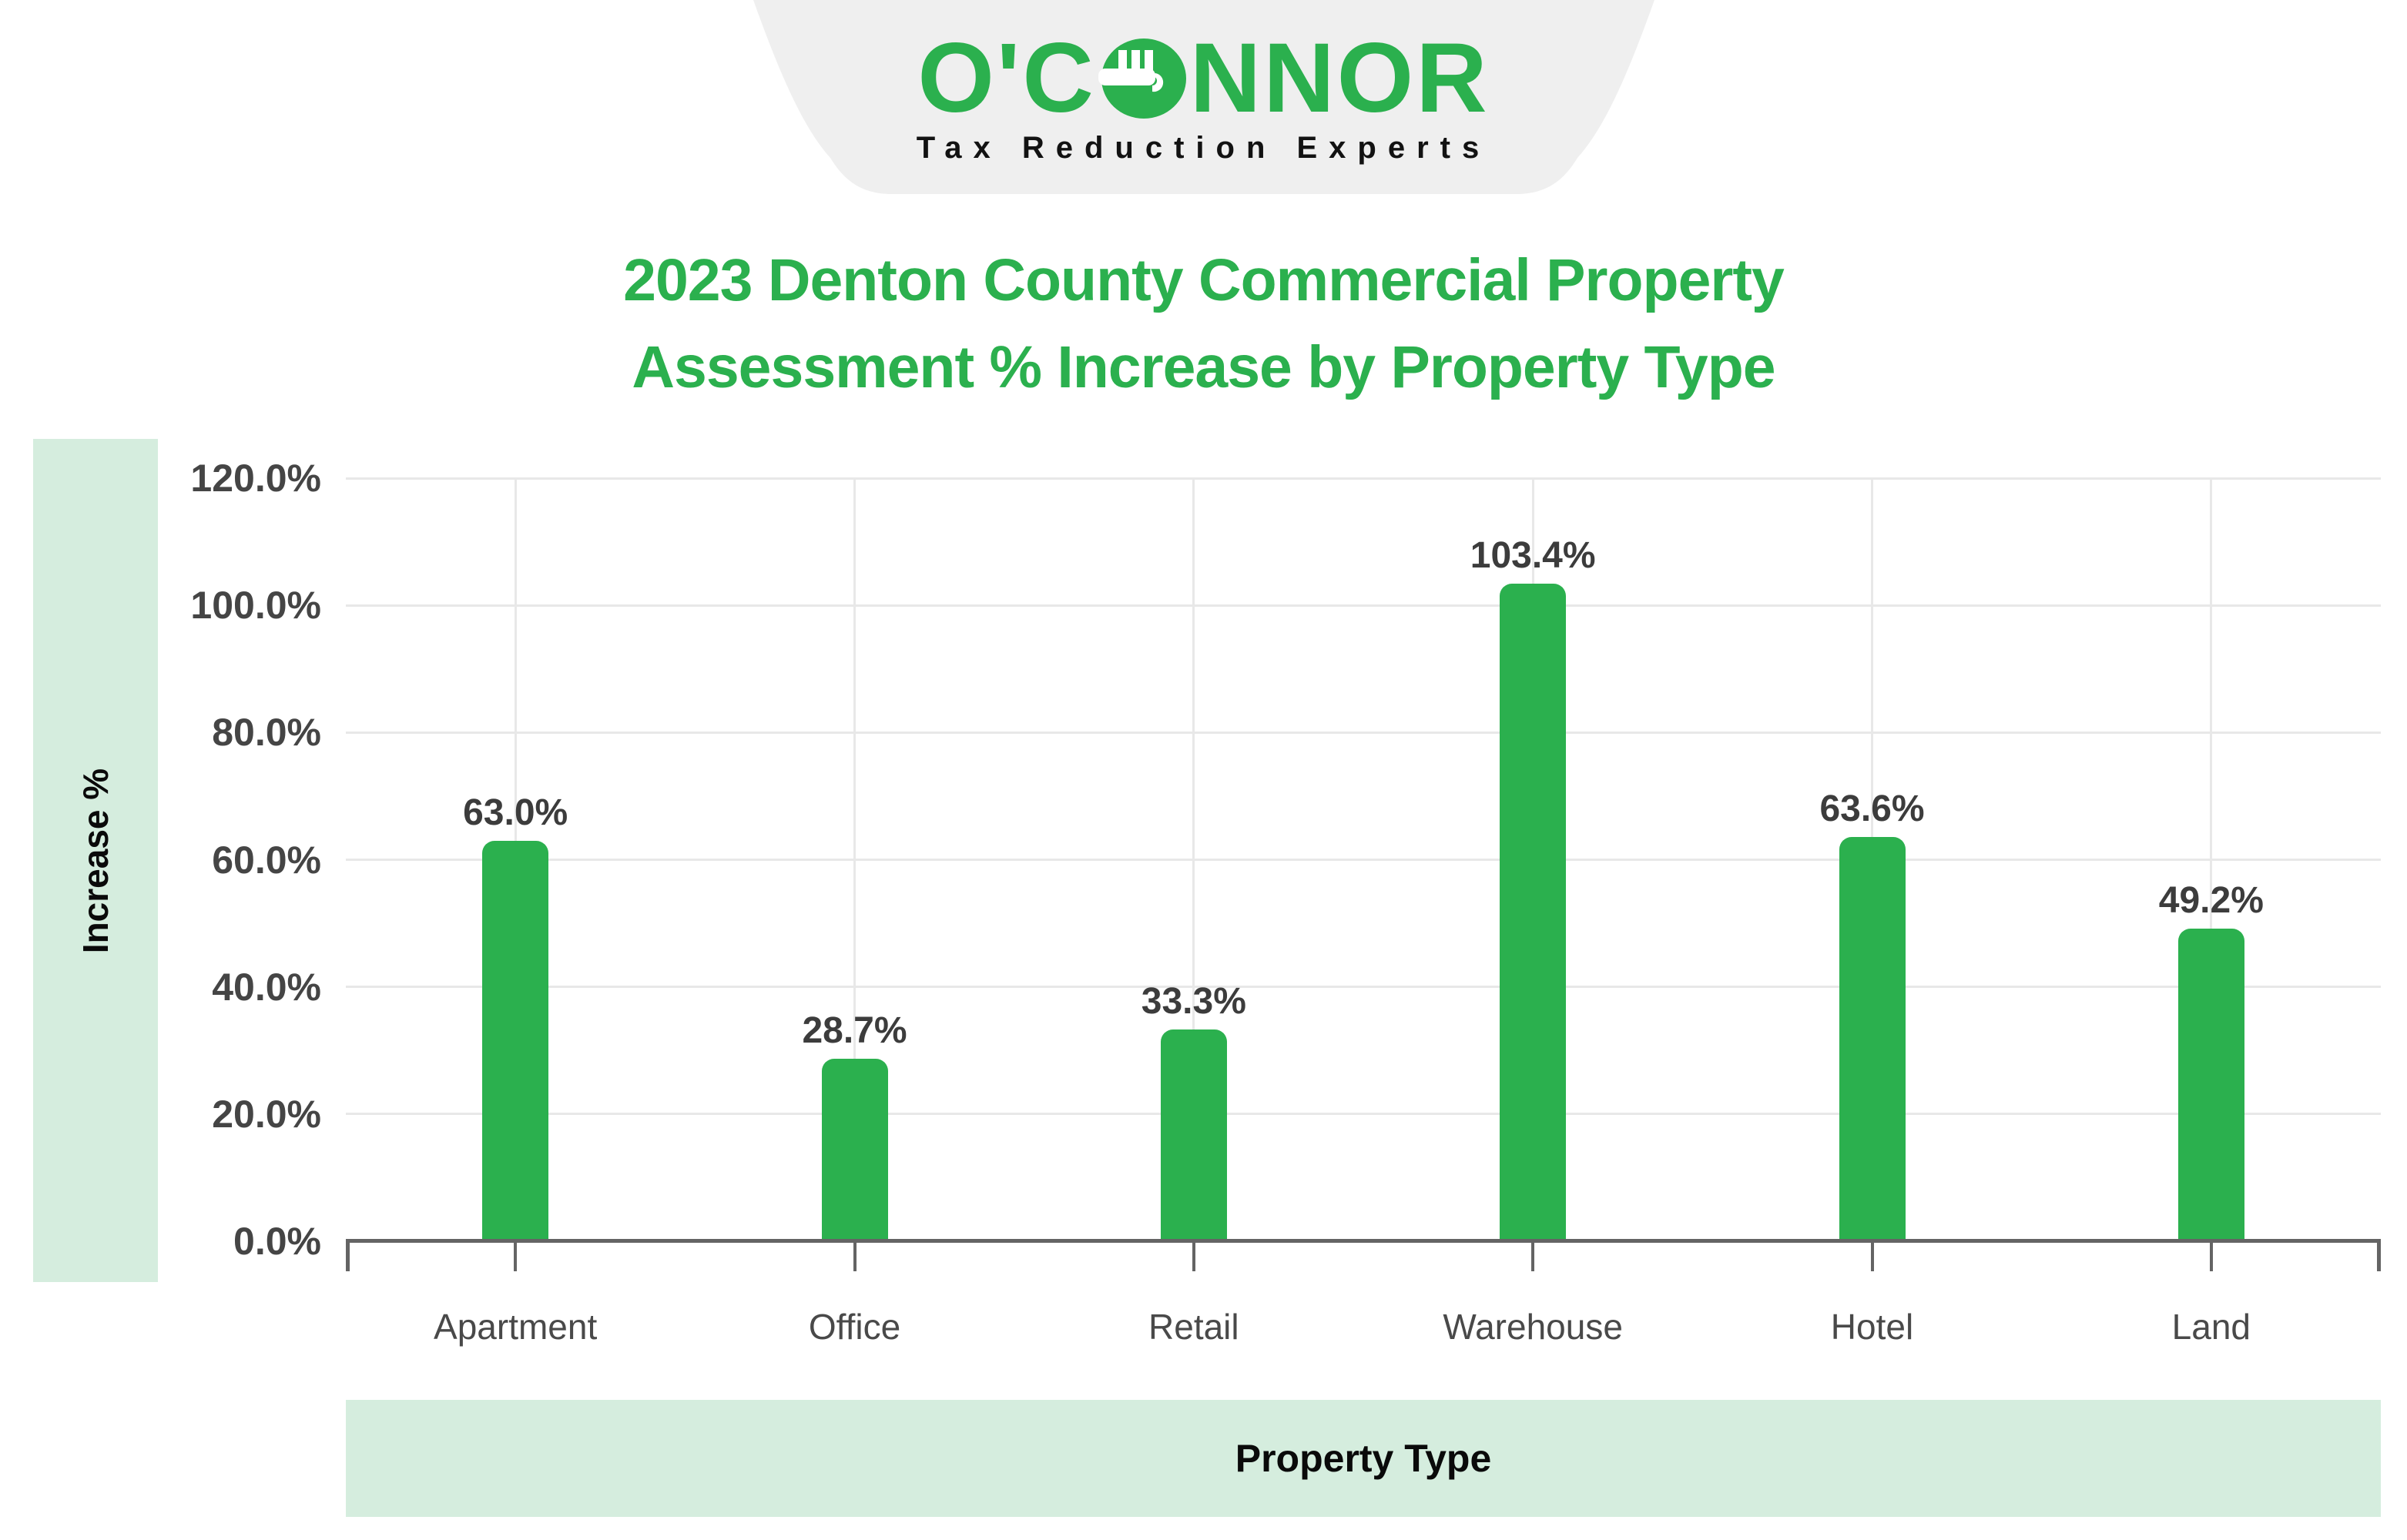  Describe the element at coordinates (1873, 1038) in the screenshot. I see `bar-hotel` at that location.